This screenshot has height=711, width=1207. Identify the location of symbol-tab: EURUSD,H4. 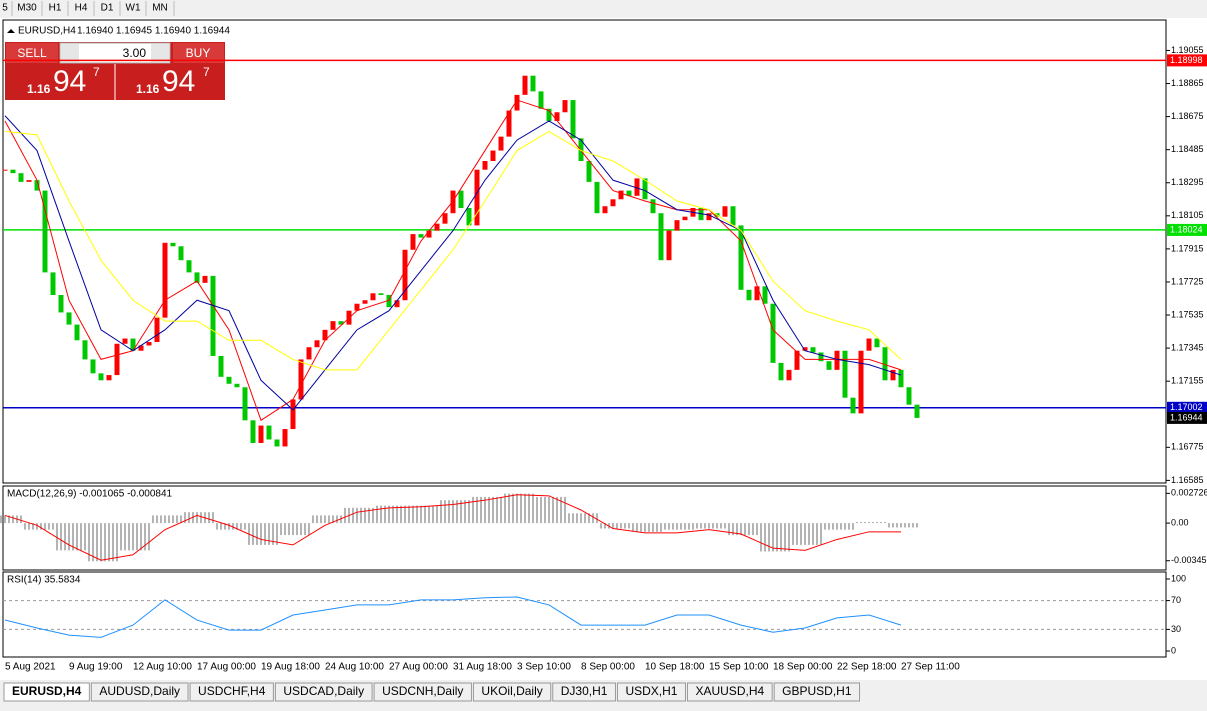
(47, 691).